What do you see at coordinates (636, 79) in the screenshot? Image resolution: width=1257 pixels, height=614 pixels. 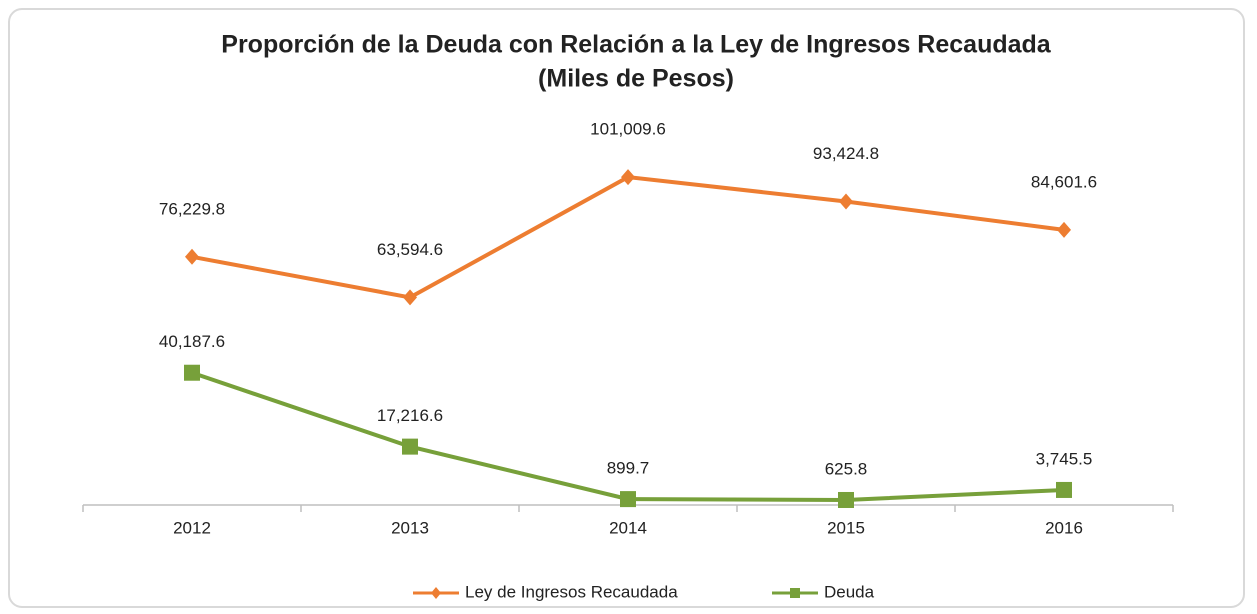 I see `chart-subtitle: (Miles de Pesos)` at bounding box center [636, 79].